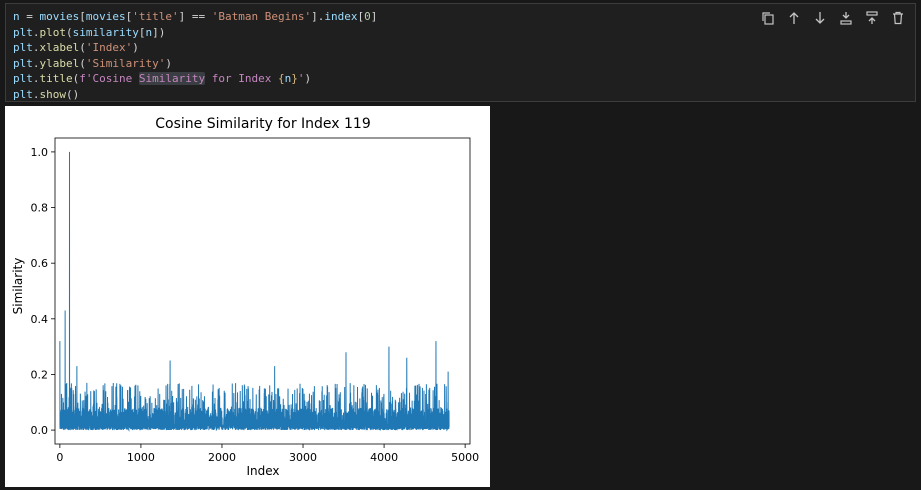 This screenshot has height=490, width=921. I want to click on x-axis-label: Index, so click(262, 471).